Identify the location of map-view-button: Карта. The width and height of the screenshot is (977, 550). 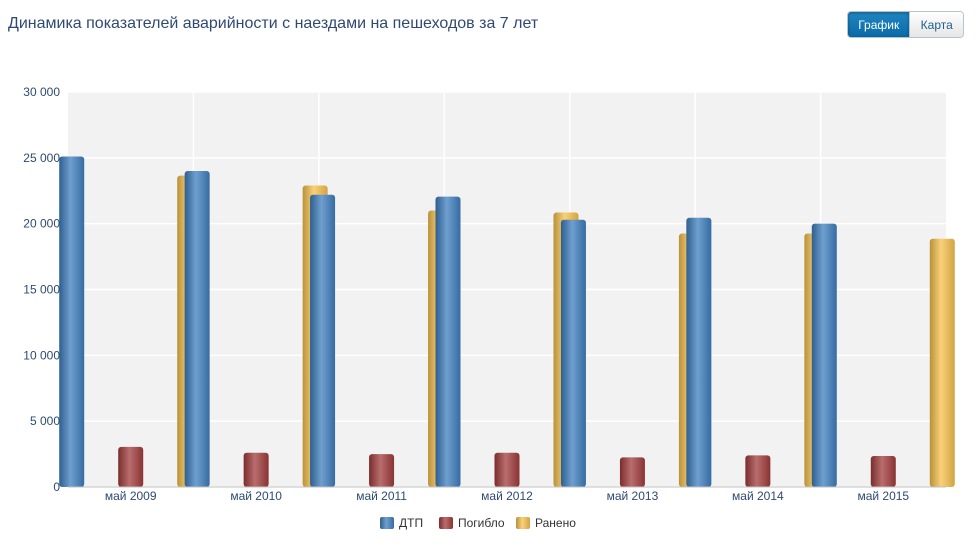
(936, 24).